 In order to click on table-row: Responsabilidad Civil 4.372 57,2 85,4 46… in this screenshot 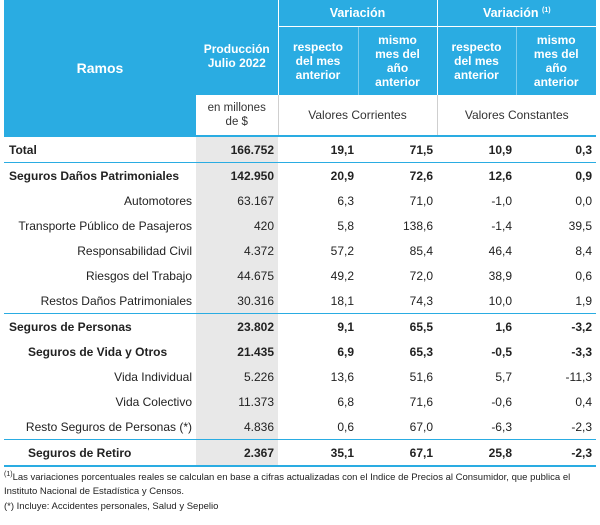, I will do `click(300, 250)`.